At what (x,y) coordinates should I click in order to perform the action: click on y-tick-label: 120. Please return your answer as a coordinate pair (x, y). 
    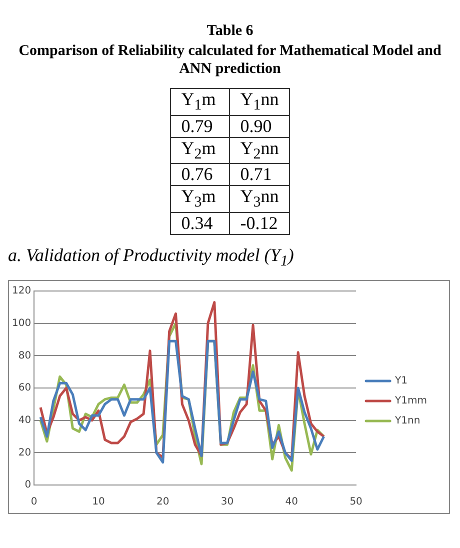
    Looking at the image, I should click on (22, 291).